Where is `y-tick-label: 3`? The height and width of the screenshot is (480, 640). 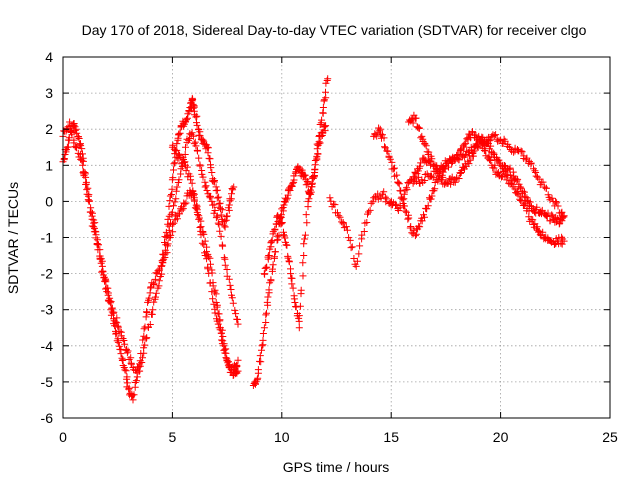 y-tick-label: 3 is located at coordinates (49, 93).